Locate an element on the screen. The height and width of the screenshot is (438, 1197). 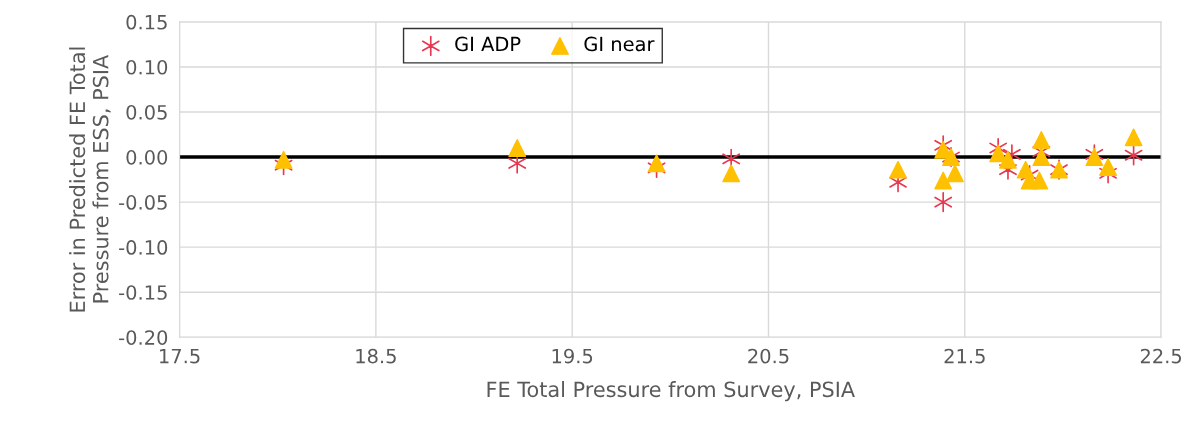
y-tick-label: 0.15 is located at coordinates (146, 22).